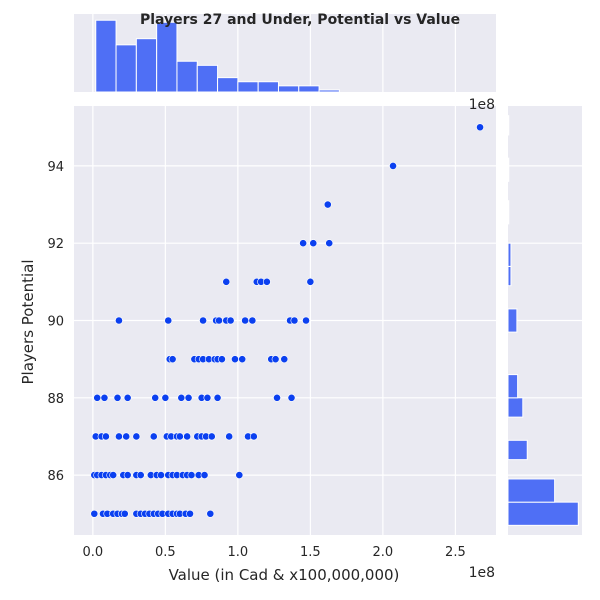  What do you see at coordinates (93, 552) in the screenshot?
I see `x-tick-label: 0.0` at bounding box center [93, 552].